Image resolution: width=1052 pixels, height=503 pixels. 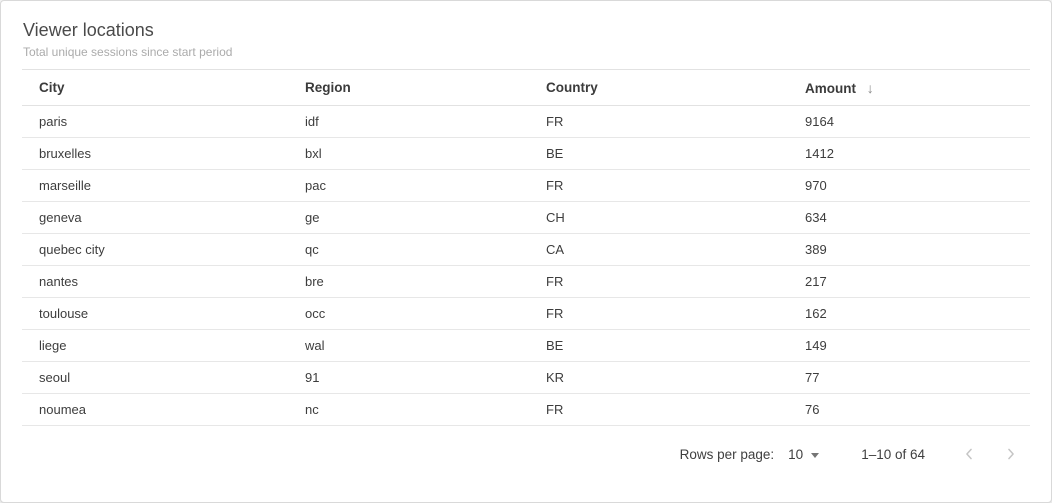 I want to click on cell-city: geneva, so click(x=155, y=217).